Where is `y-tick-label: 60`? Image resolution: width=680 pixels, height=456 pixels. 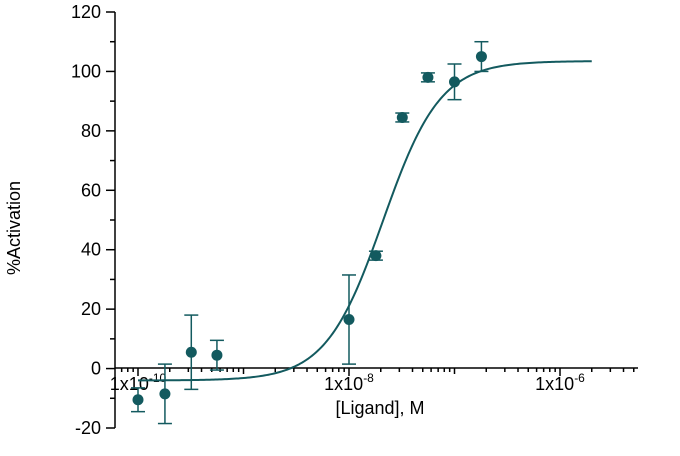
y-tick-label: 60 is located at coordinates (91, 190).